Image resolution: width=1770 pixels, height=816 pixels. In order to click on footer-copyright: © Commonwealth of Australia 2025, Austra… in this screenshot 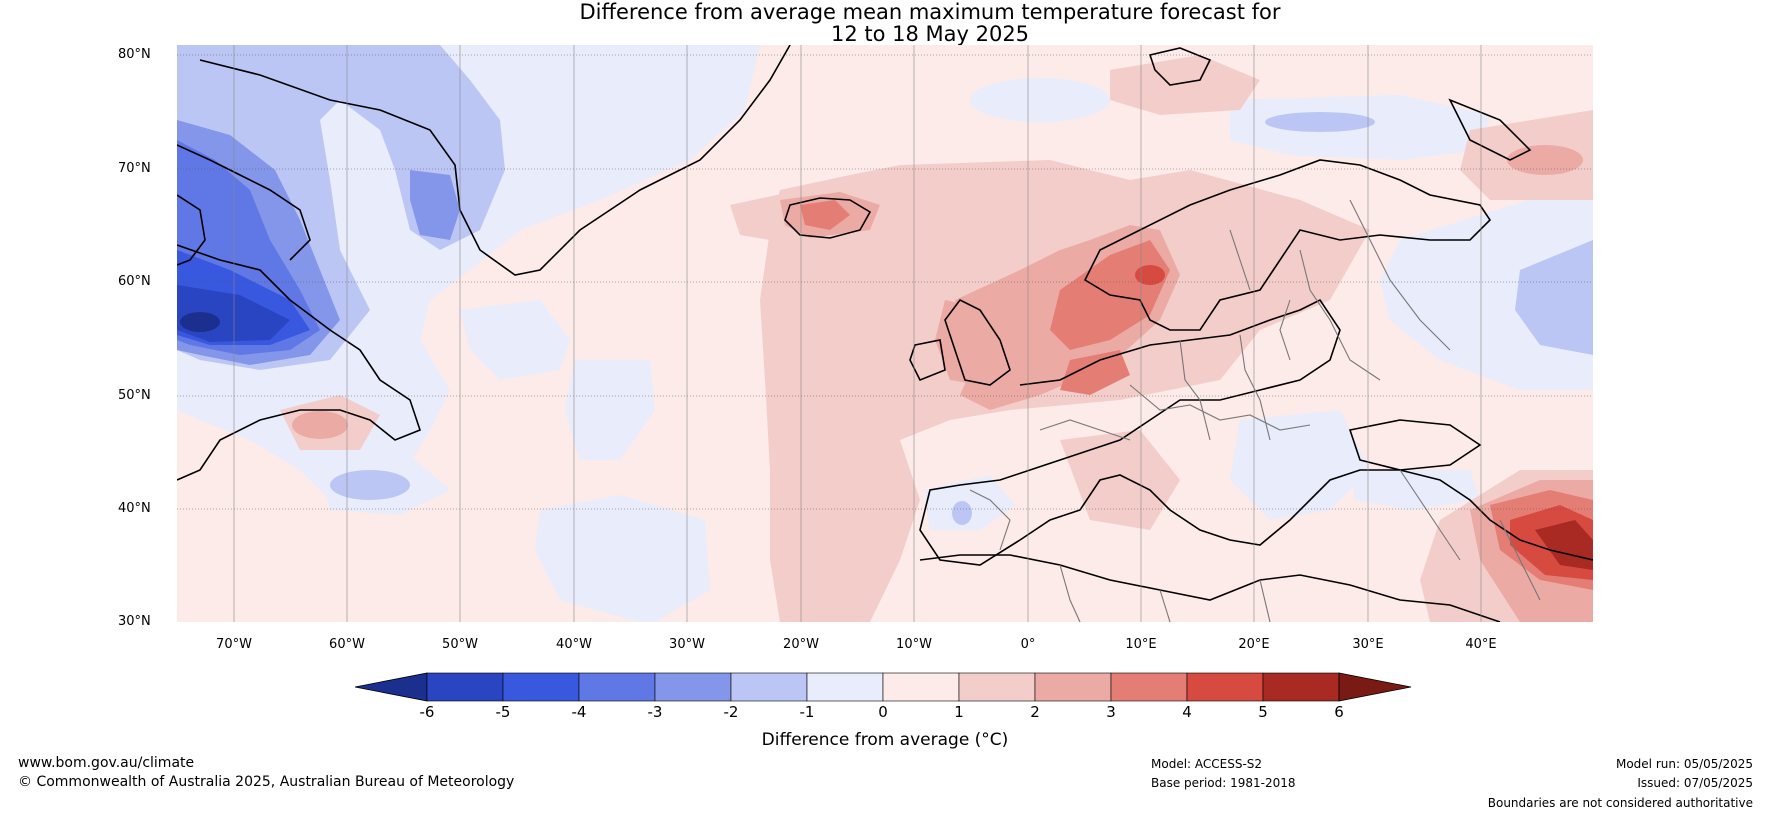, I will do `click(266, 782)`.